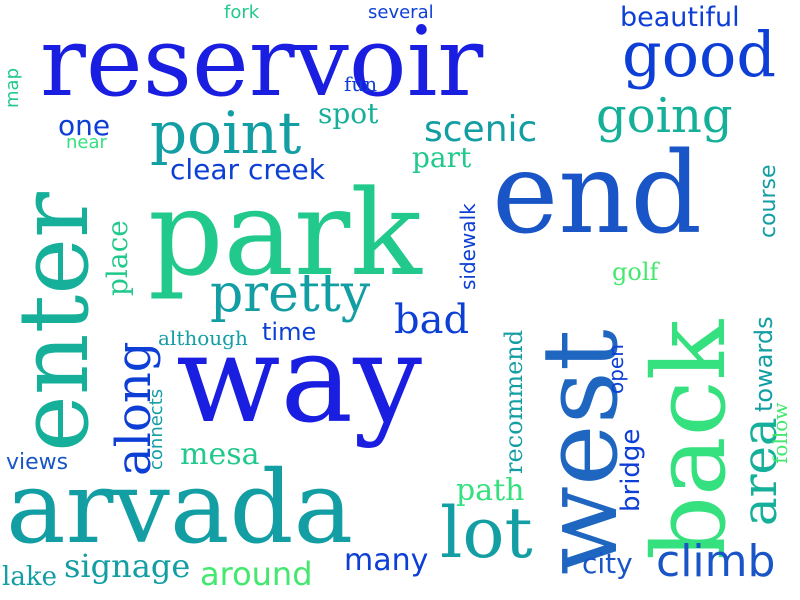 The height and width of the screenshot is (600, 800). Describe the element at coordinates (716, 561) in the screenshot. I see `word-climb: climb` at that location.